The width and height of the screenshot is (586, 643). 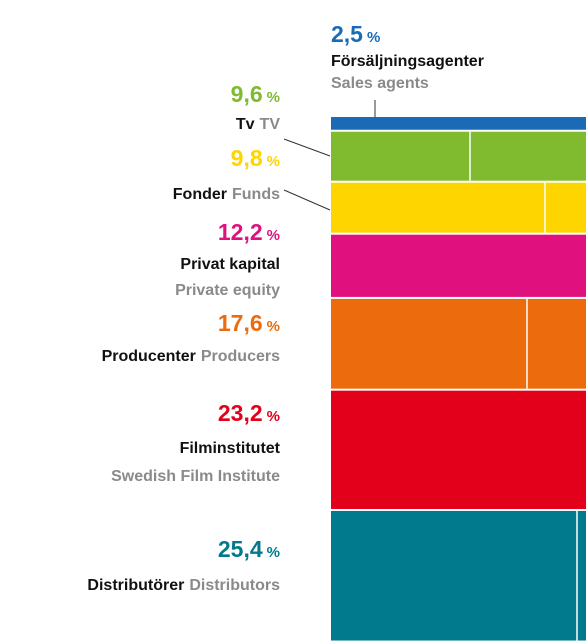 I want to click on category-sv: Filminstitutet, so click(x=230, y=448).